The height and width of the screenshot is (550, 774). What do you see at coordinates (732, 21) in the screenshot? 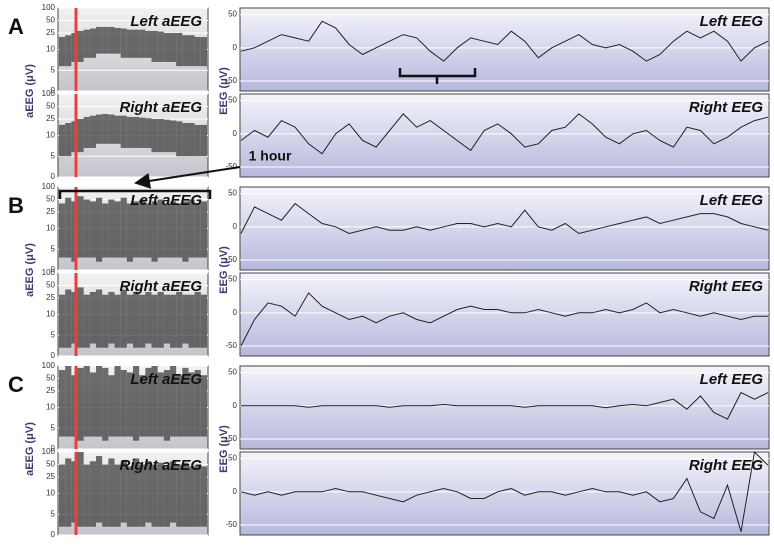
I see `subplot-title: Left EEG` at bounding box center [732, 21].